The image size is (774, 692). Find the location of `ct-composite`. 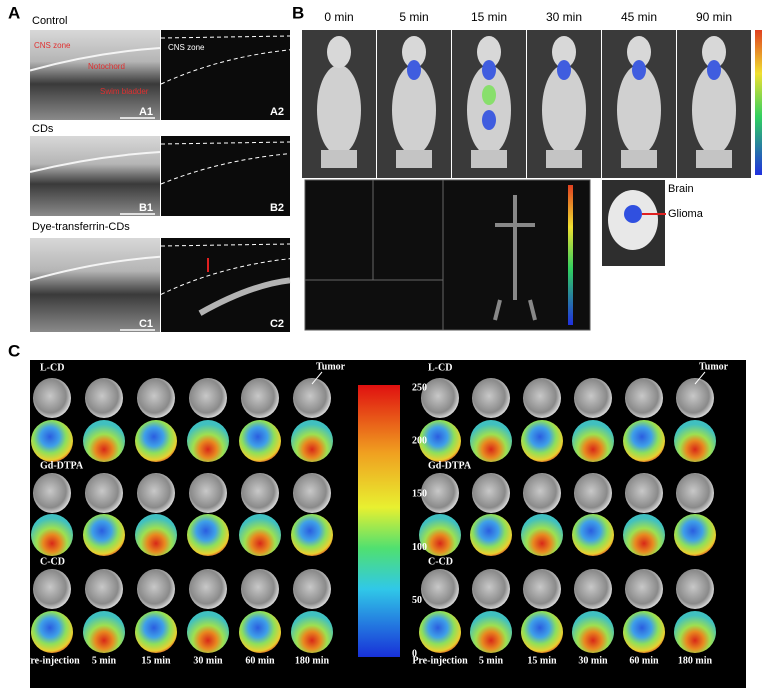

ct-composite is located at coordinates (447, 255).